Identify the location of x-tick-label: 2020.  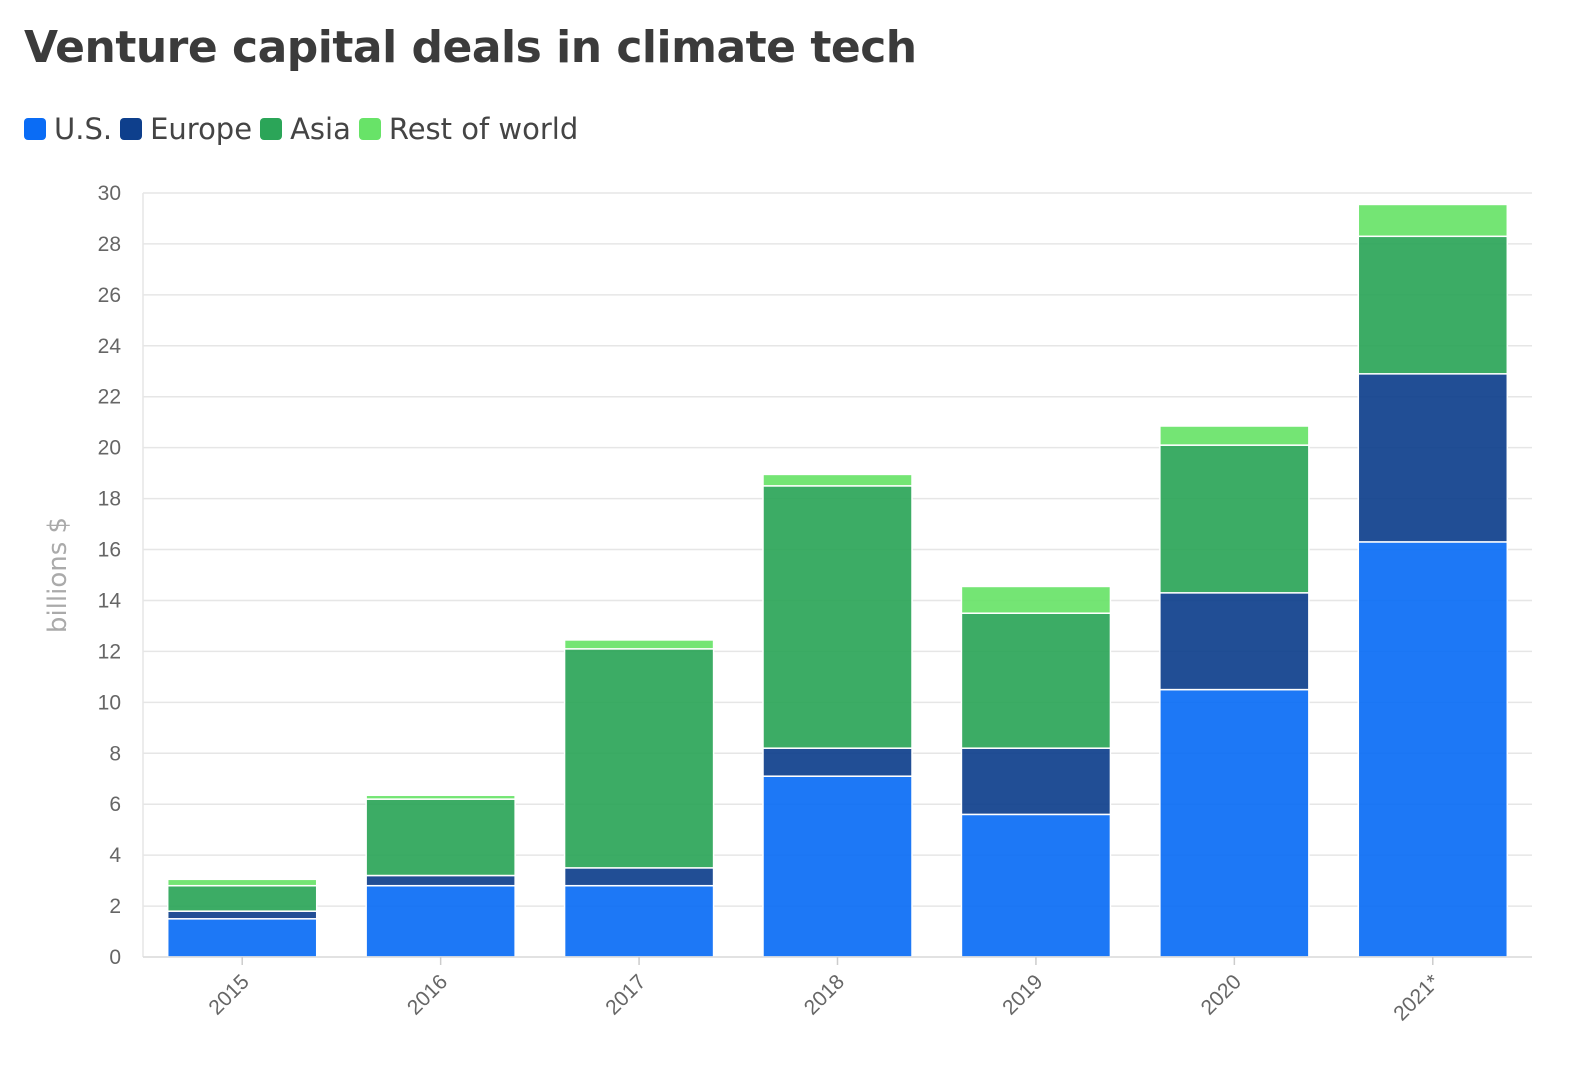
(1221, 994).